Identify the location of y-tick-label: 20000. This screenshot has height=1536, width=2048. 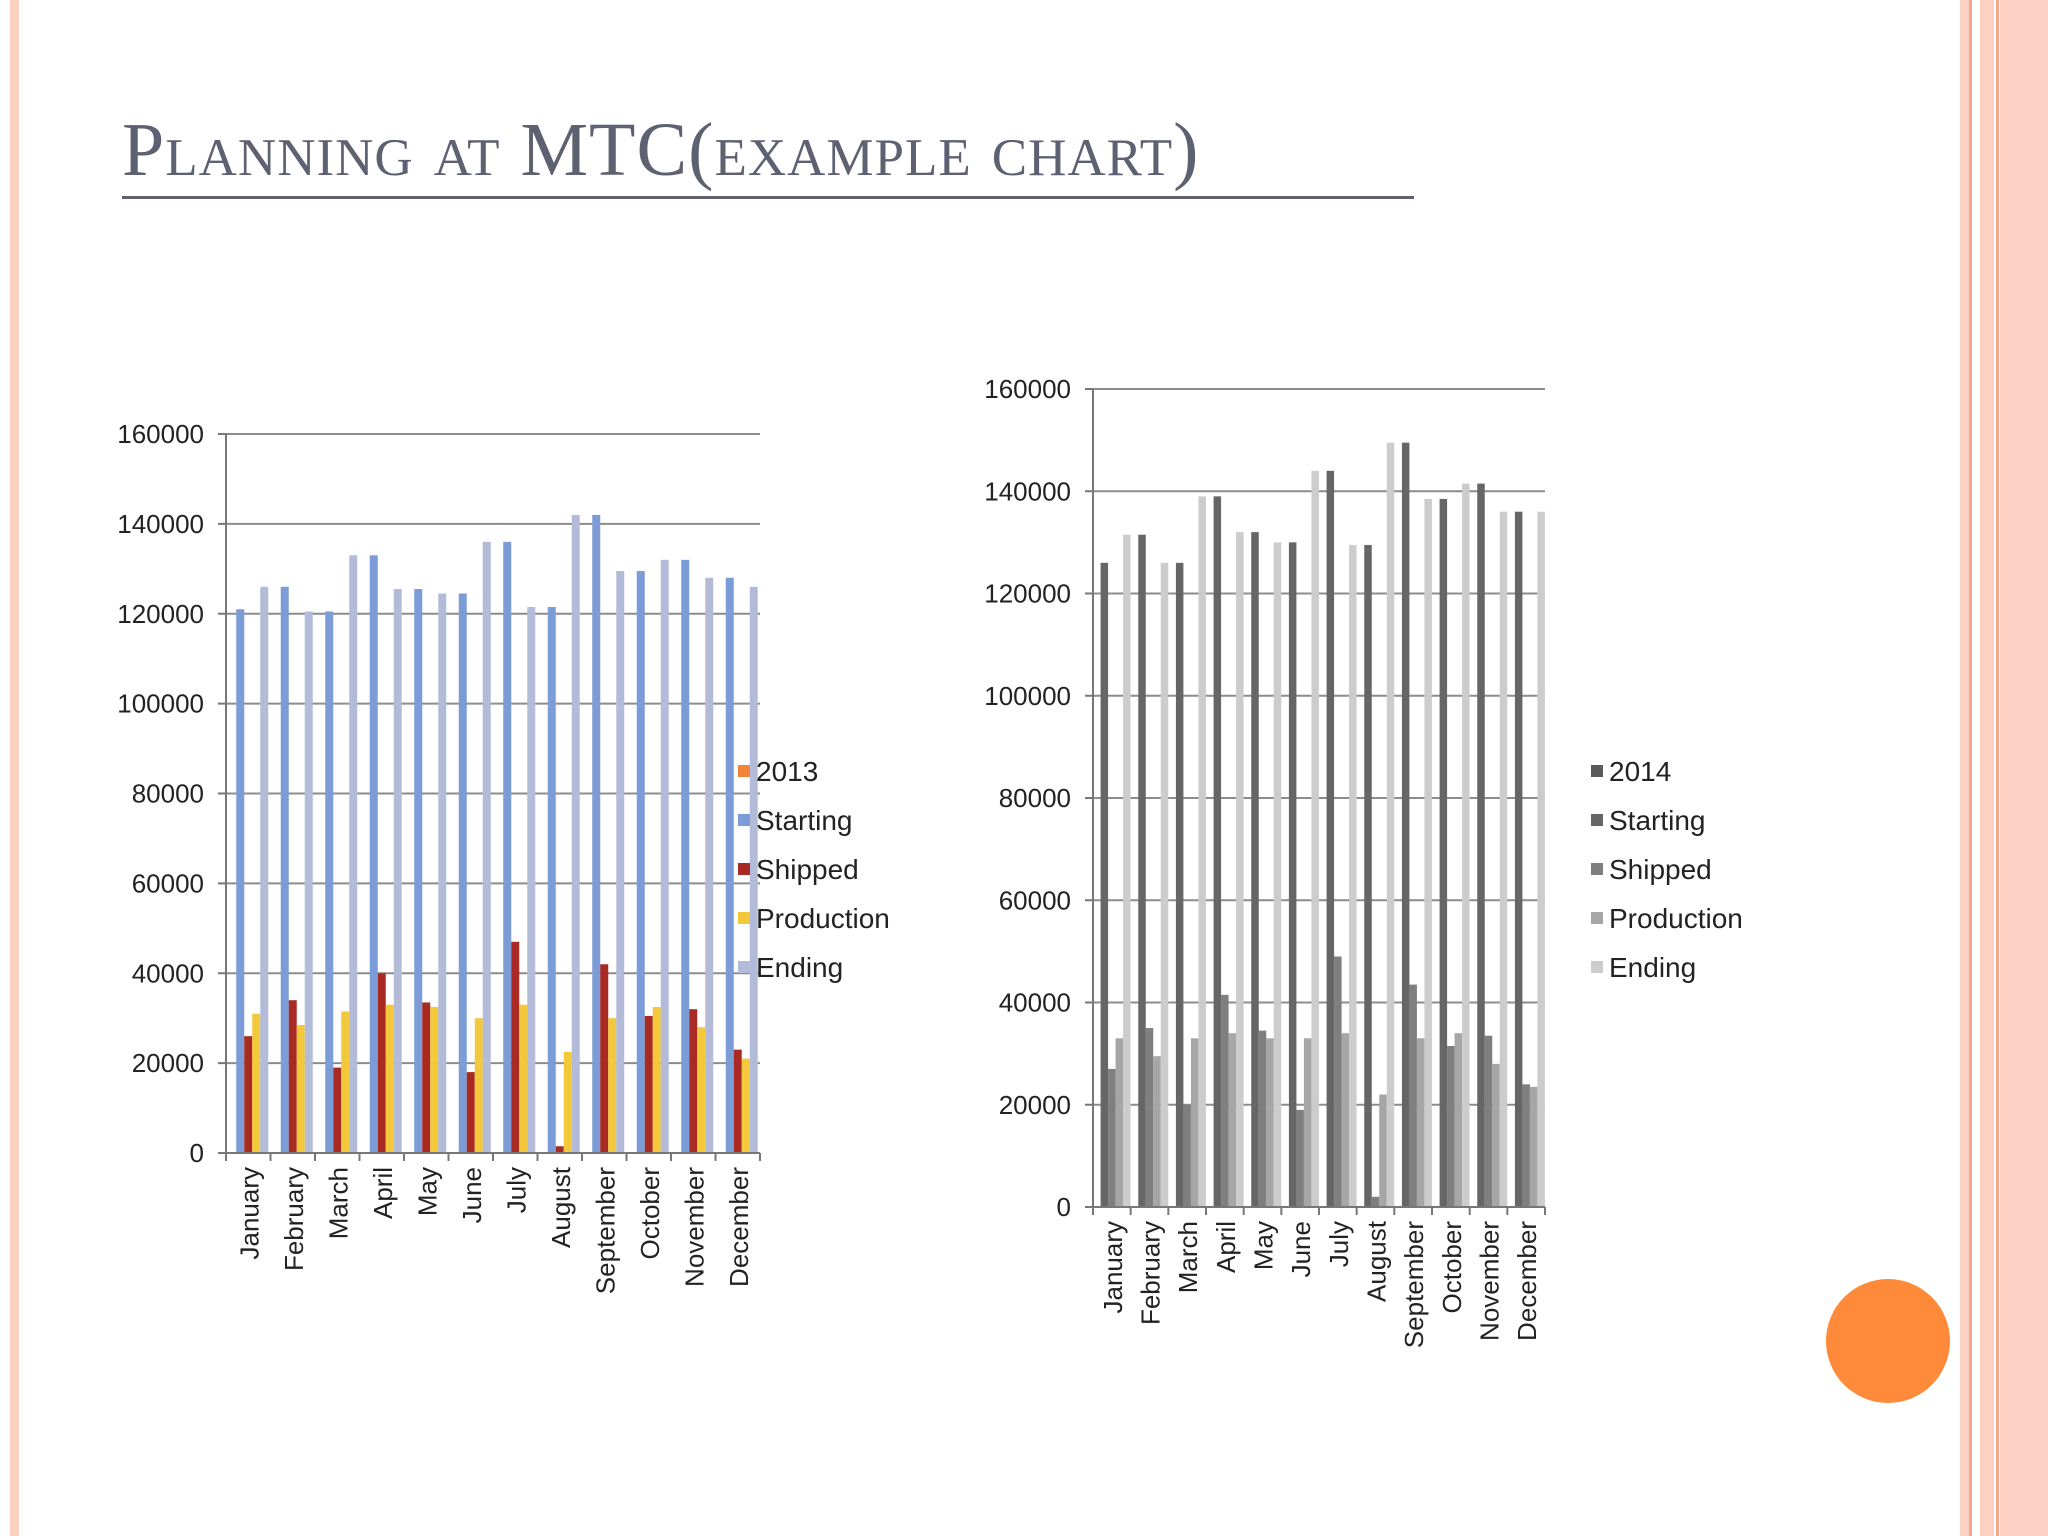
(168, 1063).